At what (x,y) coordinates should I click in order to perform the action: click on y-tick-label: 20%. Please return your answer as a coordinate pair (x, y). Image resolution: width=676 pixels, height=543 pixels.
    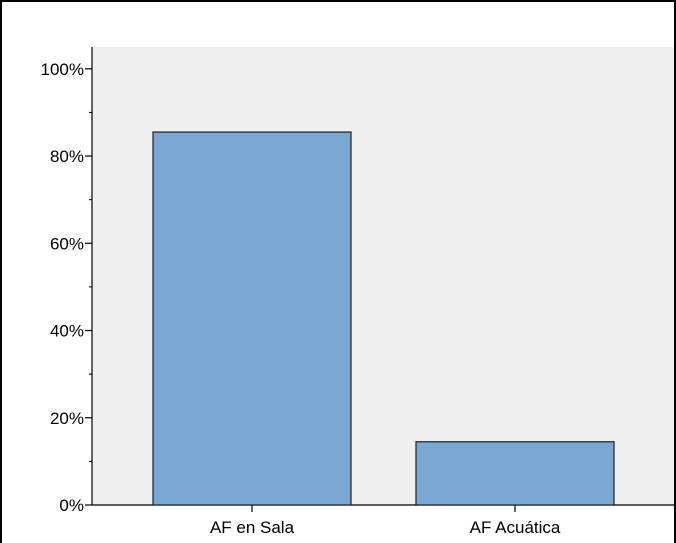
    Looking at the image, I should click on (67, 418).